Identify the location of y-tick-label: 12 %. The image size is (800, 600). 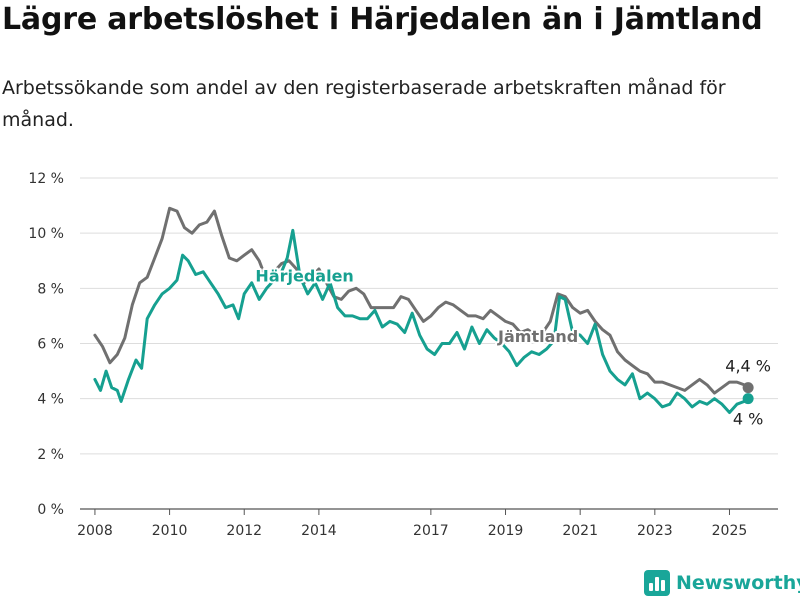
(46, 179).